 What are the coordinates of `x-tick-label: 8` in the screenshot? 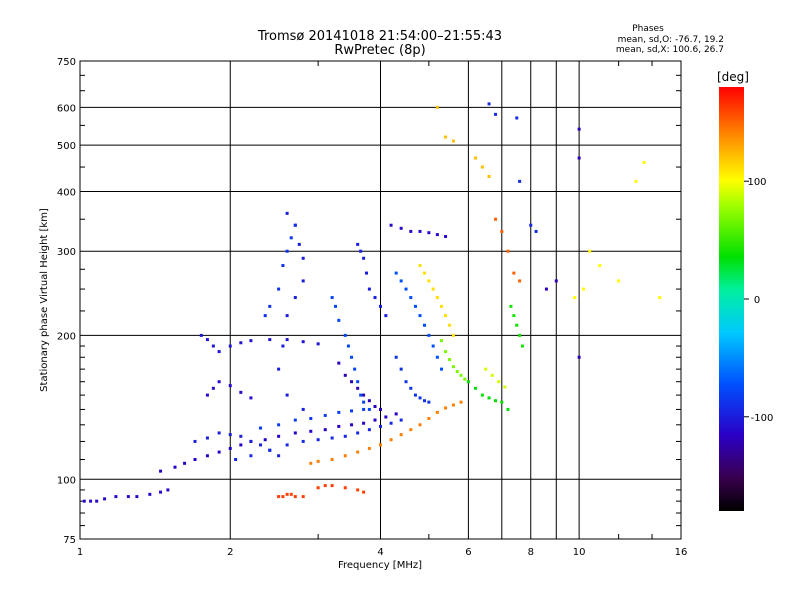 It's located at (531, 552).